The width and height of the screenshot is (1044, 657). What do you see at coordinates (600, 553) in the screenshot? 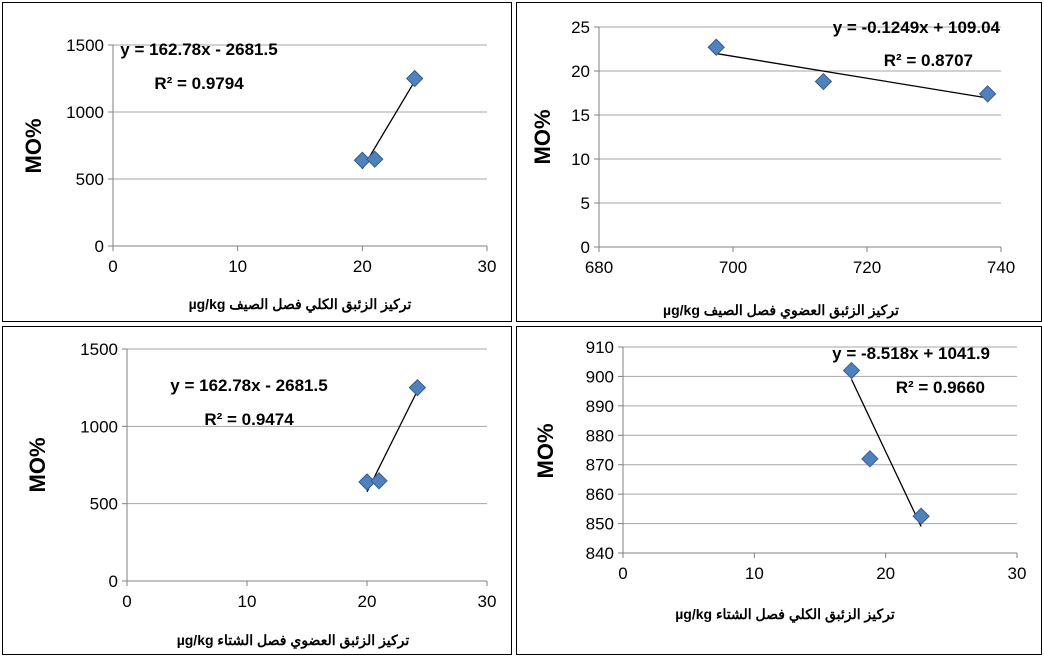
I see `y-tick-label: 840` at bounding box center [600, 553].